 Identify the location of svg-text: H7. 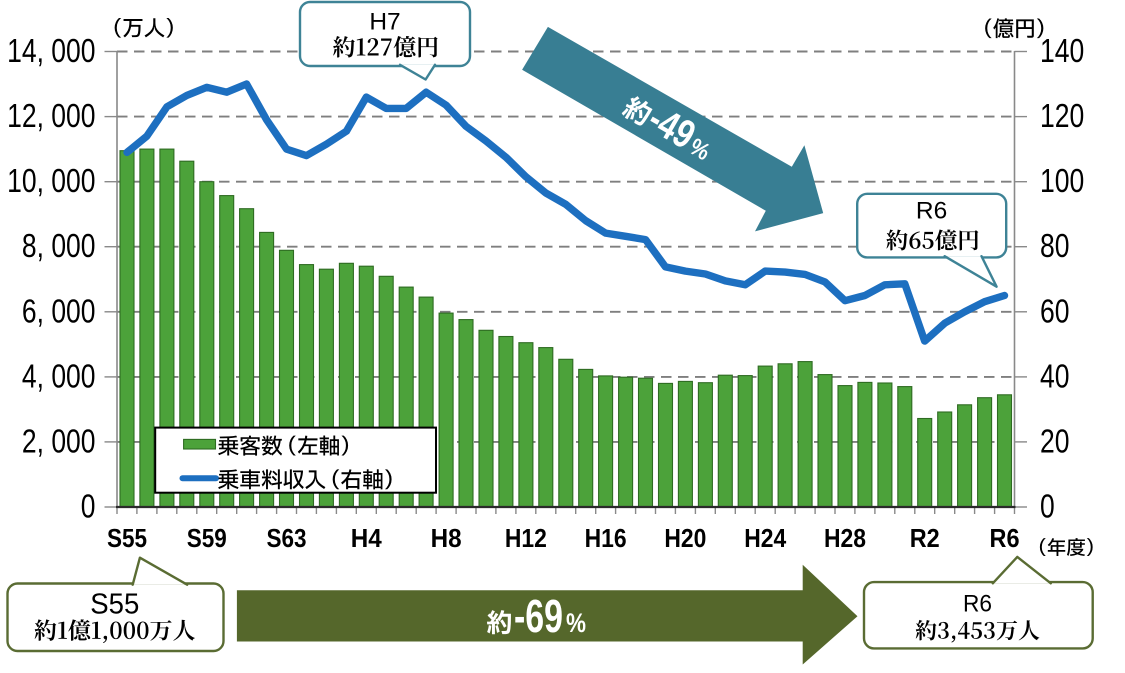
(384, 22).